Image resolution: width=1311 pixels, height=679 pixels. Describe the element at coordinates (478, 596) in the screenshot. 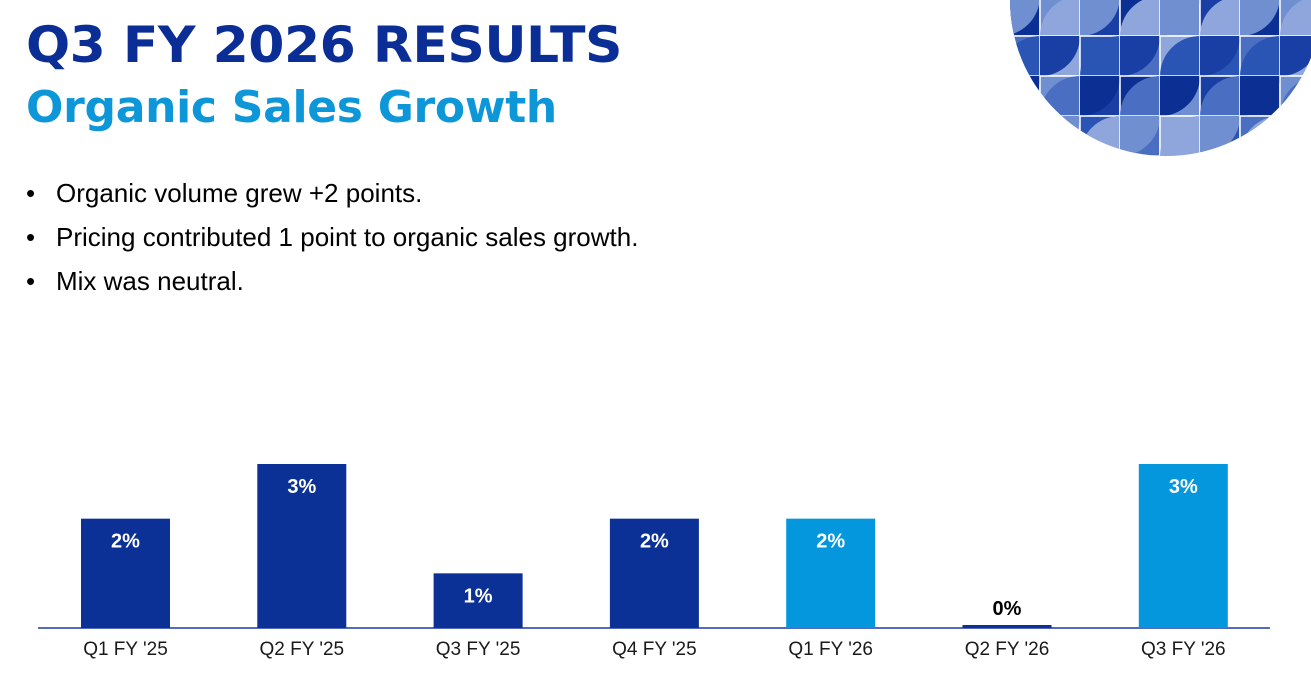

I see `bar-value-label: 1%` at that location.